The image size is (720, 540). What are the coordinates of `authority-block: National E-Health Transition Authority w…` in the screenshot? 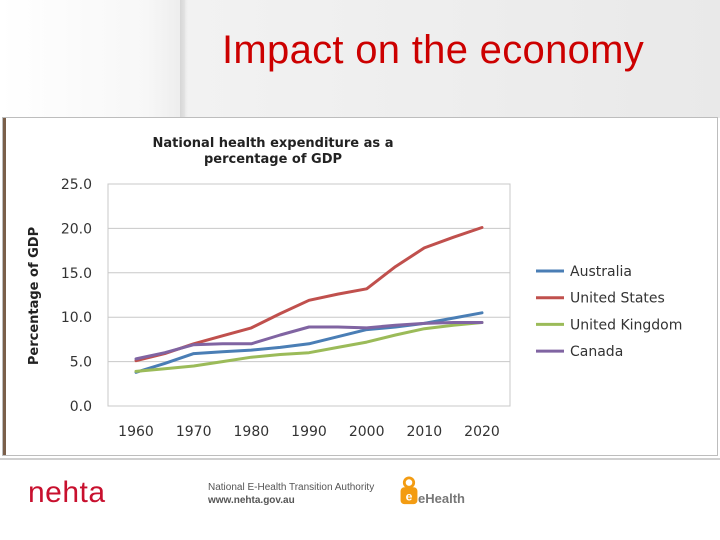 It's located at (291, 494).